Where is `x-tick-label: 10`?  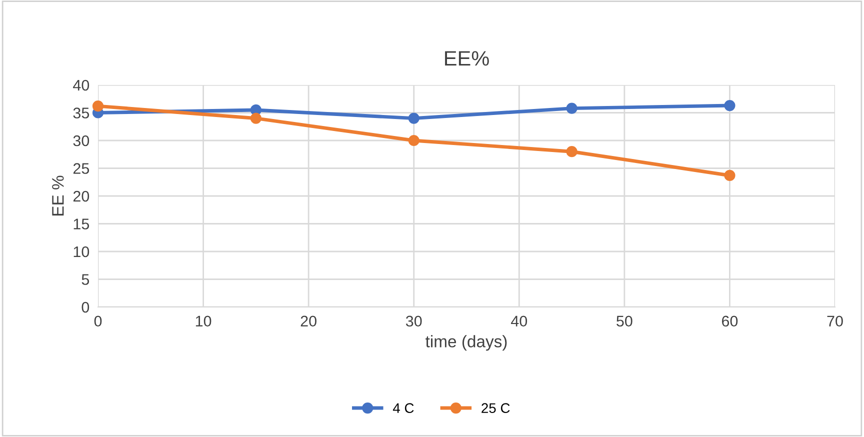 x-tick-label: 10 is located at coordinates (204, 321).